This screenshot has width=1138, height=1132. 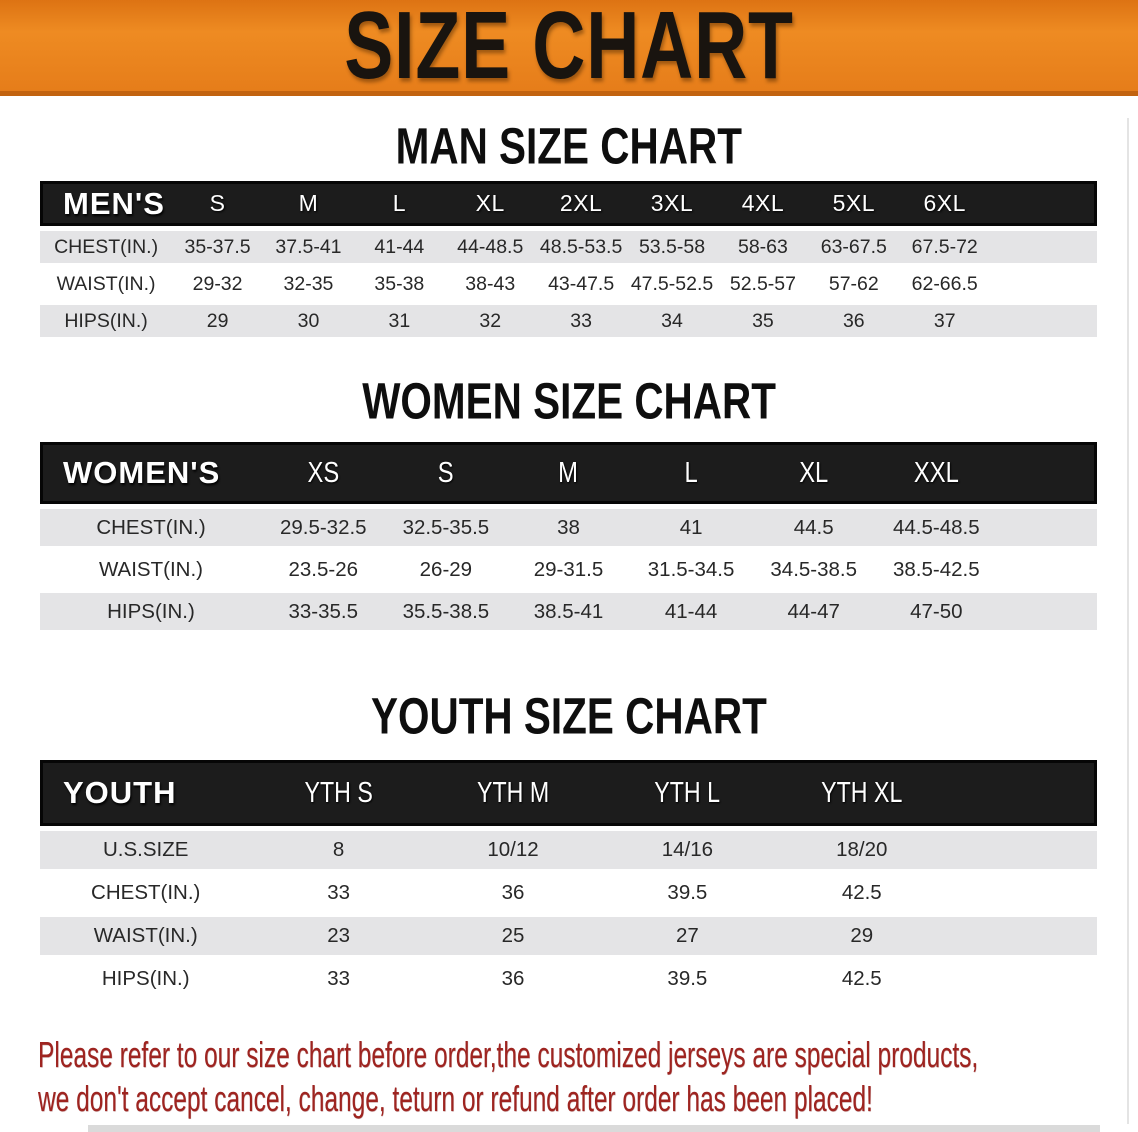 I want to click on size-value-cell: 63-67.5, so click(x=854, y=247).